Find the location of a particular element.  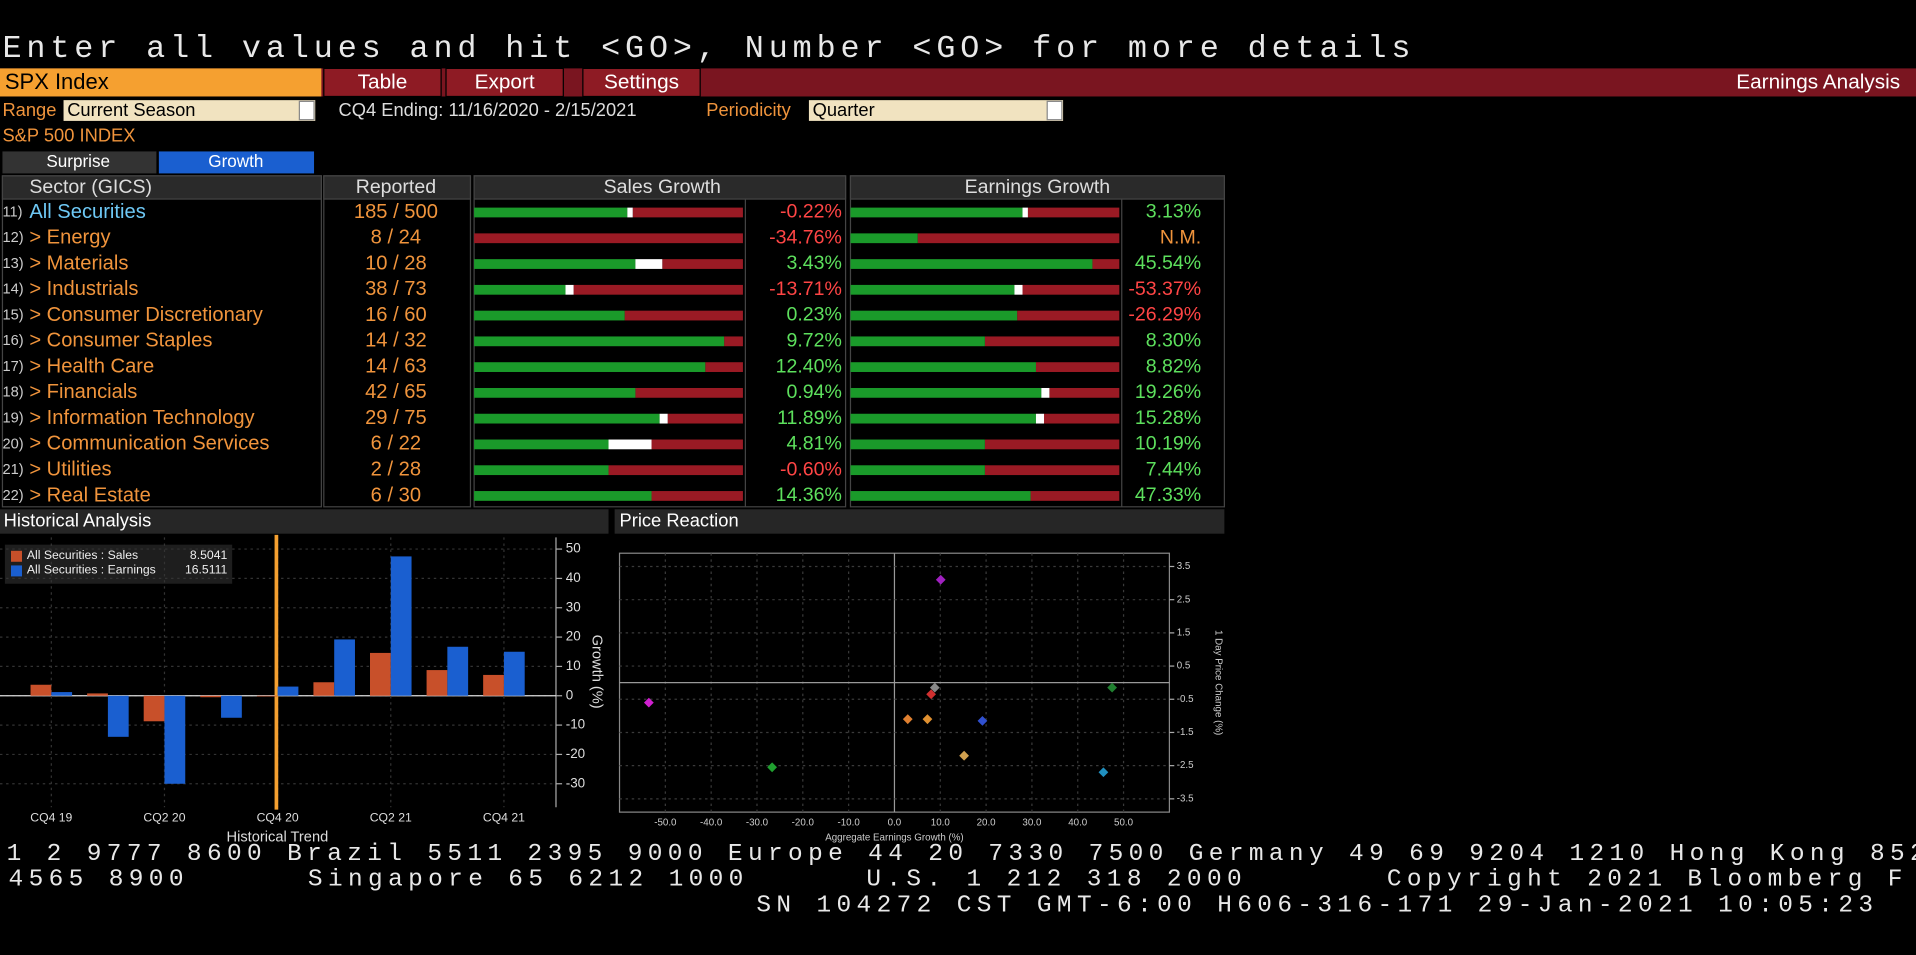

y-tick-label: -2.5 is located at coordinates (1185, 765).